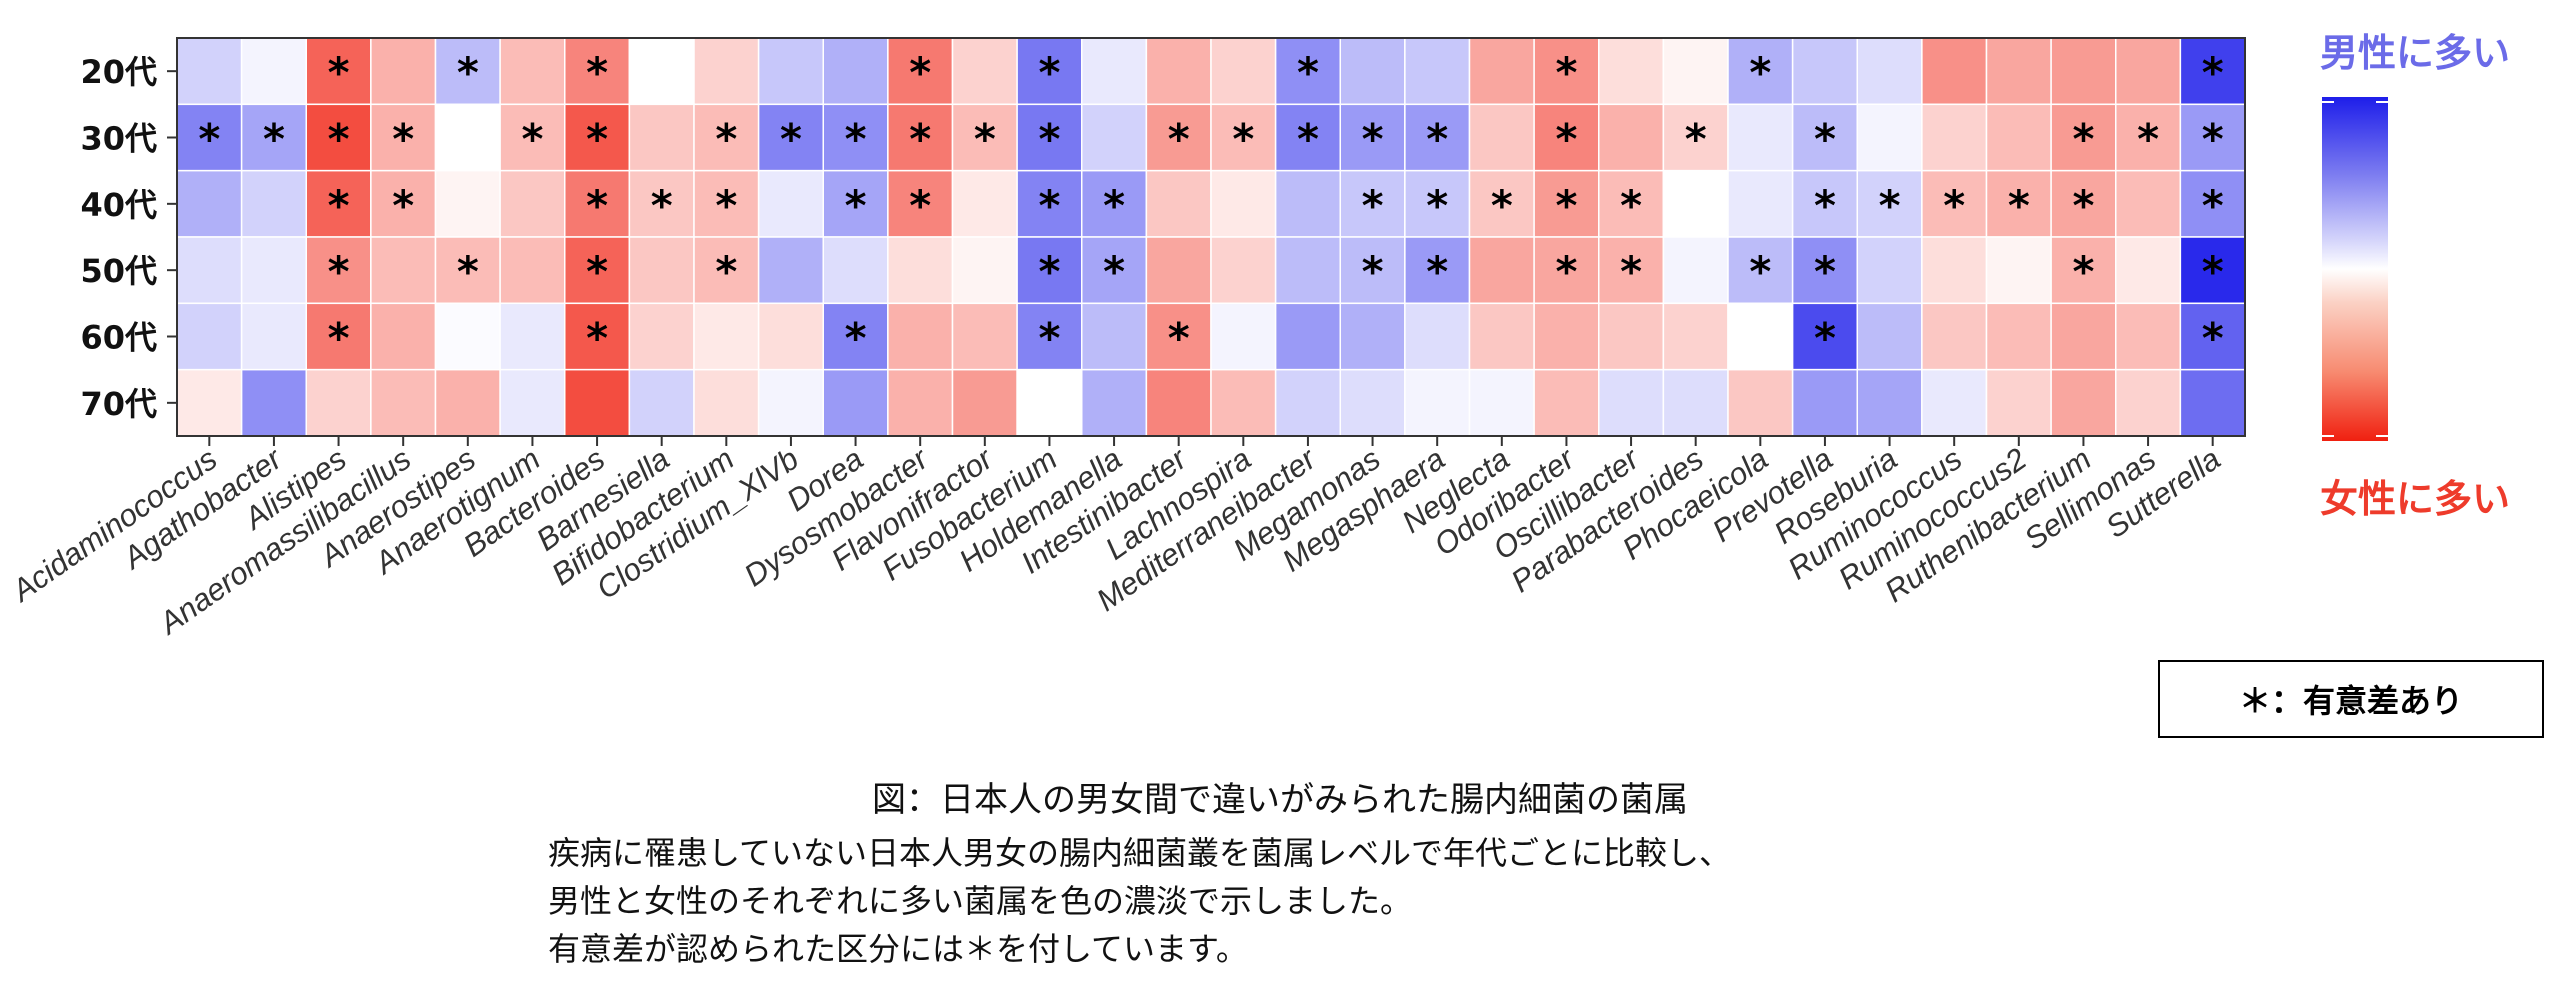 This screenshot has width=2560, height=987. Describe the element at coordinates (118, 139) in the screenshot. I see `row-label: 30代` at that location.